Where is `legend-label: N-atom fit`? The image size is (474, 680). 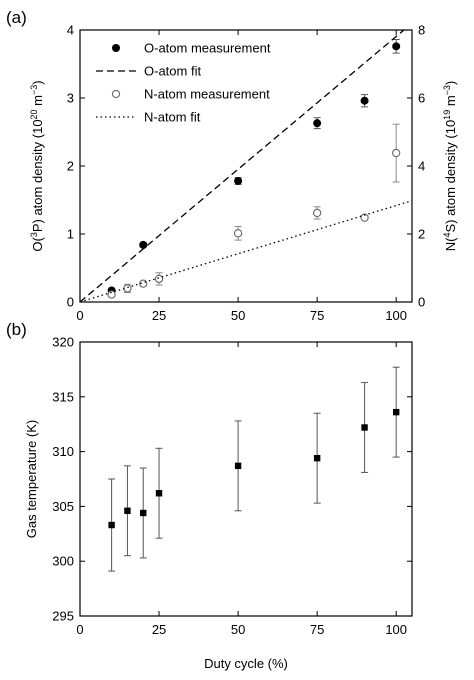
legend-label: N-atom fit is located at coordinates (172, 117).